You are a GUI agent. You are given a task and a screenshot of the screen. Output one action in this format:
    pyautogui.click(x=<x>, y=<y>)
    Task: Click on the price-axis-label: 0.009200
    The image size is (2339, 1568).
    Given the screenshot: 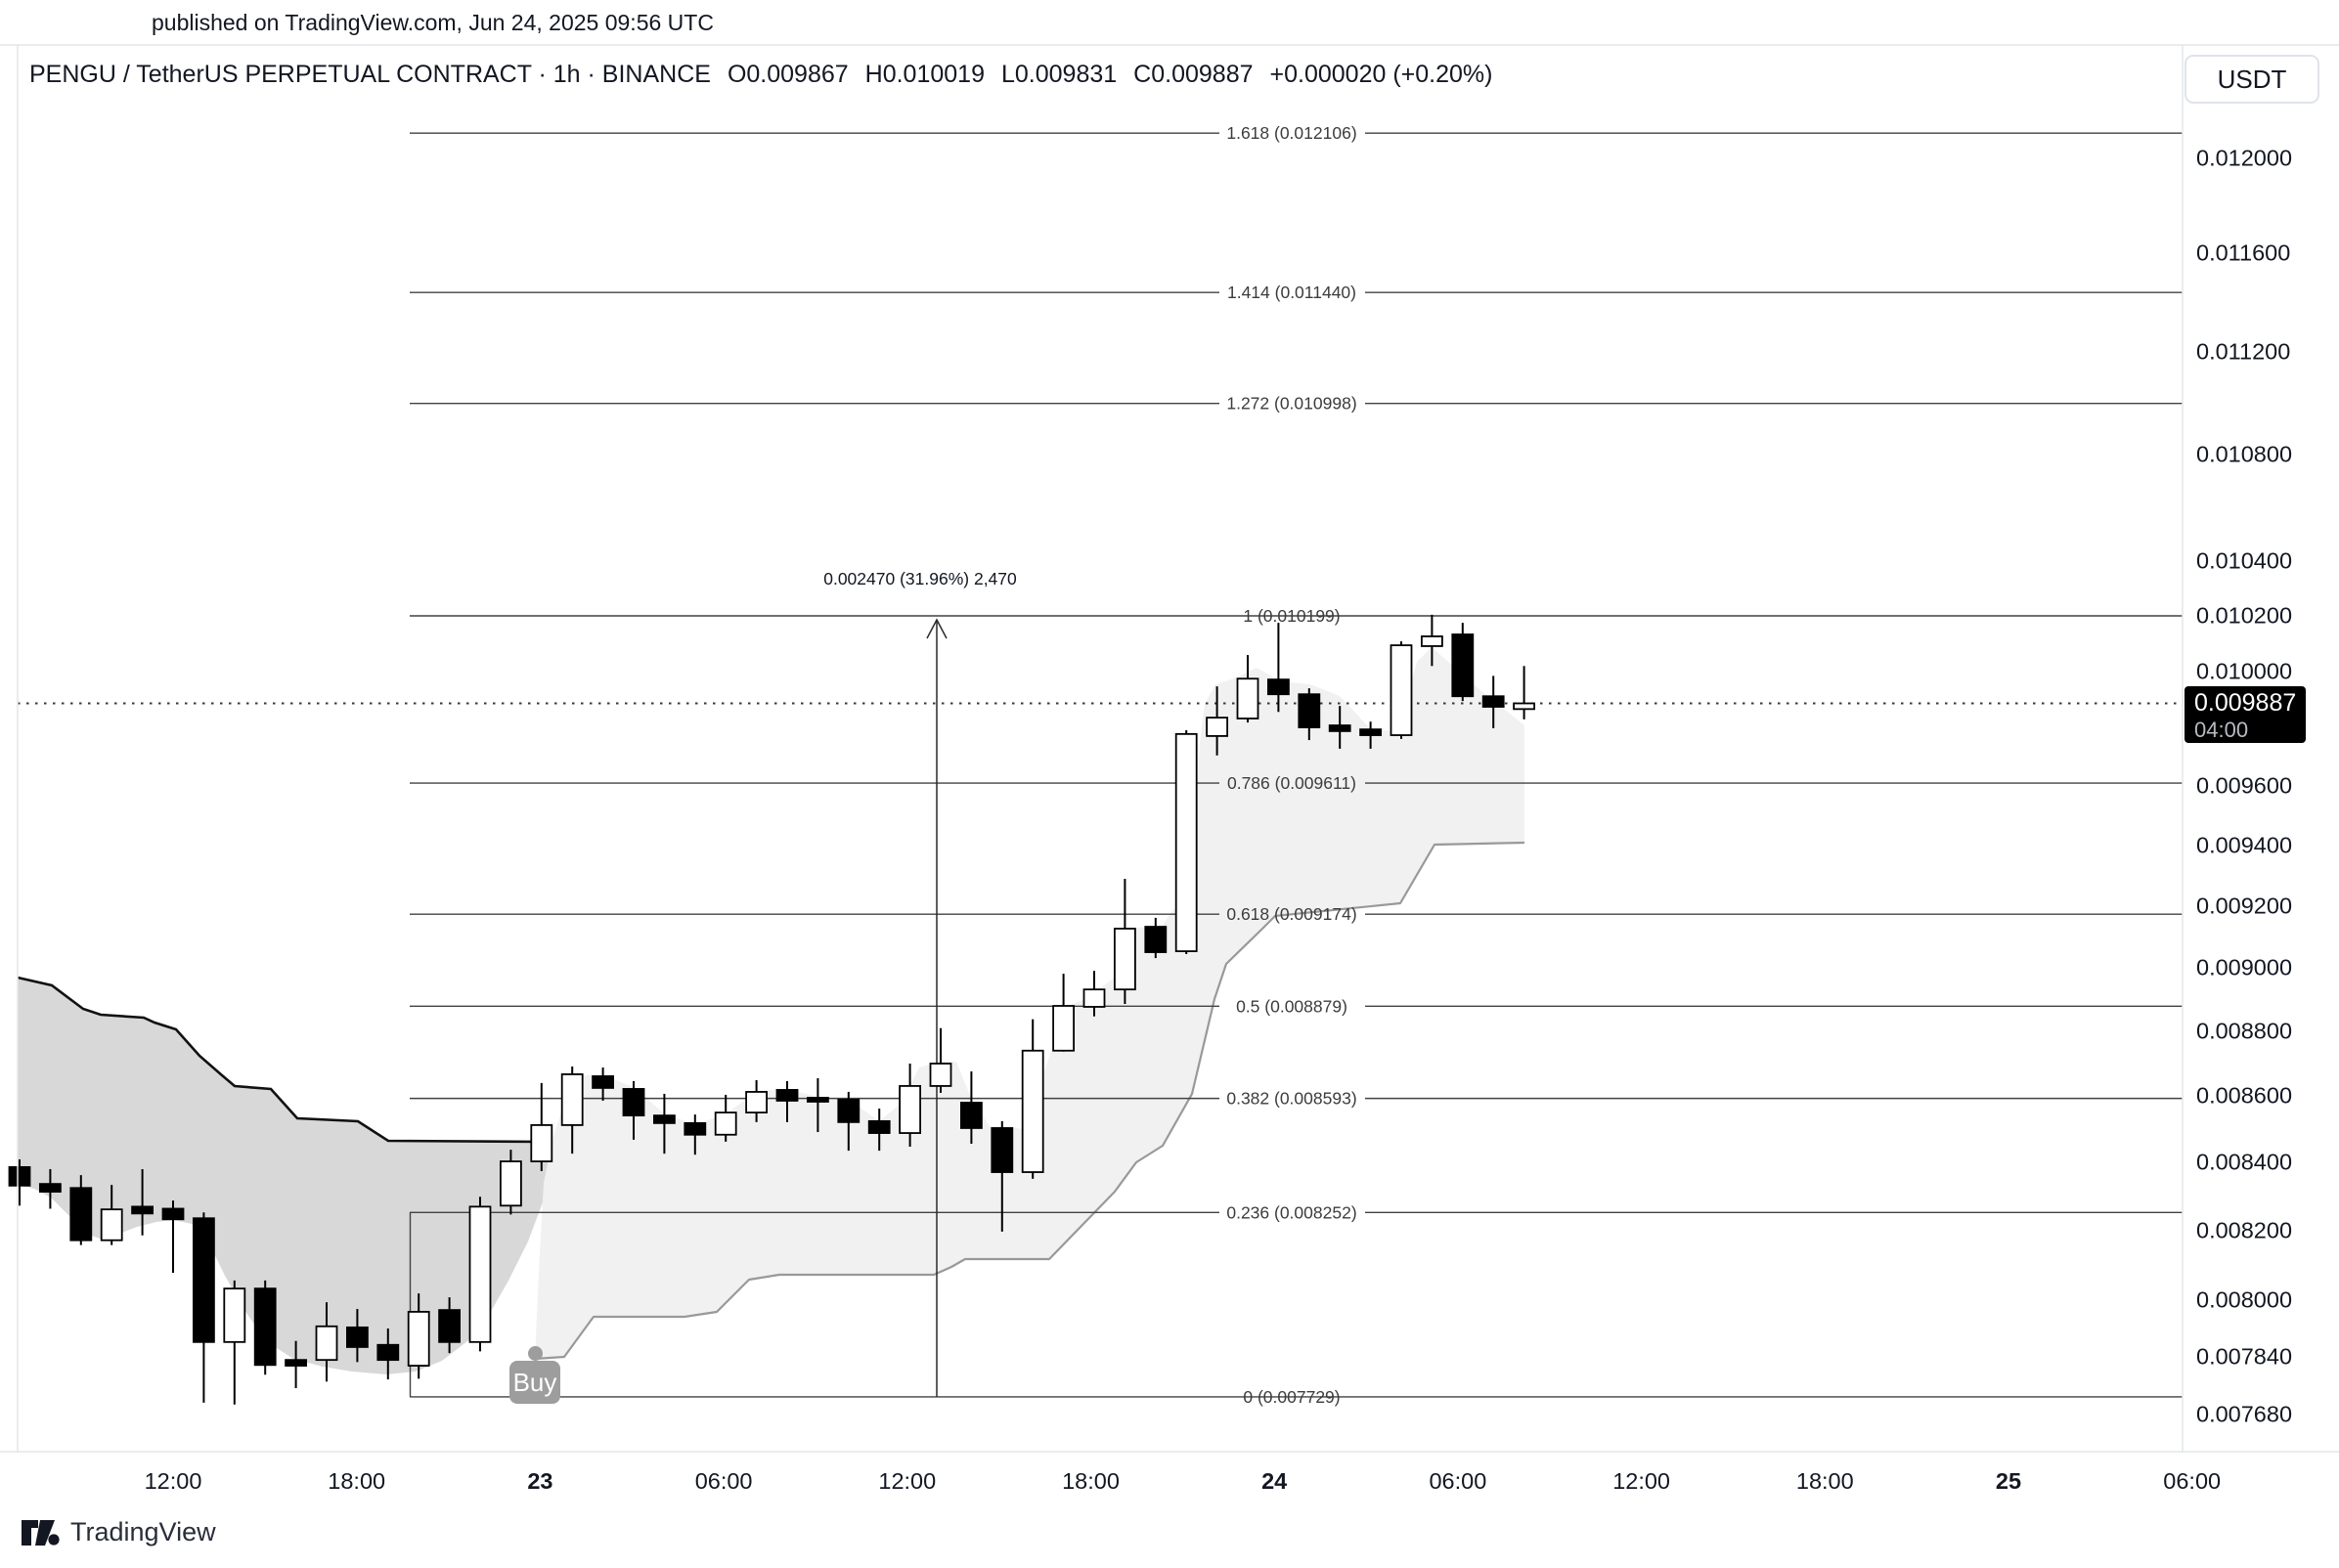 What is the action you would take?
    pyautogui.click(x=2244, y=906)
    